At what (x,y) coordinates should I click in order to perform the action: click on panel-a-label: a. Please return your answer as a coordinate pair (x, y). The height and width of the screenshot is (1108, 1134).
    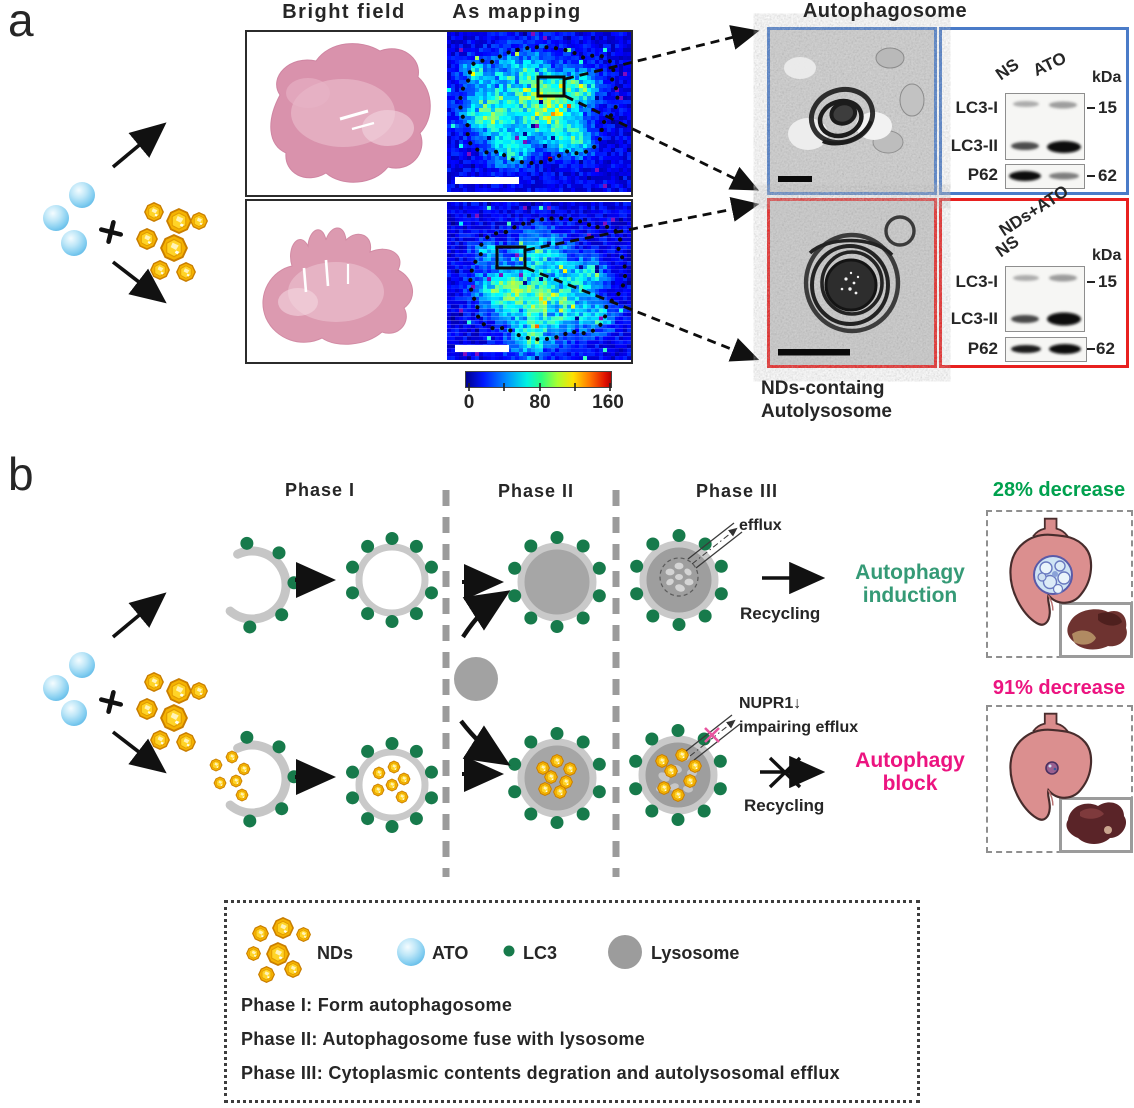
    Looking at the image, I should click on (21, 23).